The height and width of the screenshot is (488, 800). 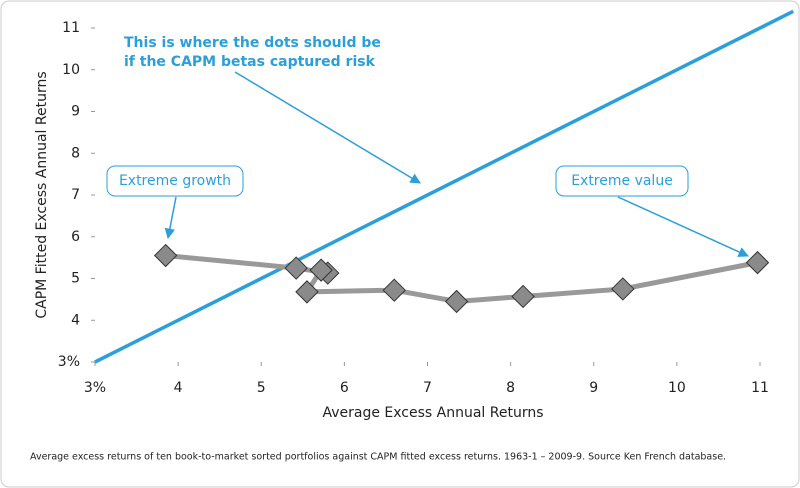 What do you see at coordinates (344, 388) in the screenshot?
I see `x-tick-label: 6` at bounding box center [344, 388].